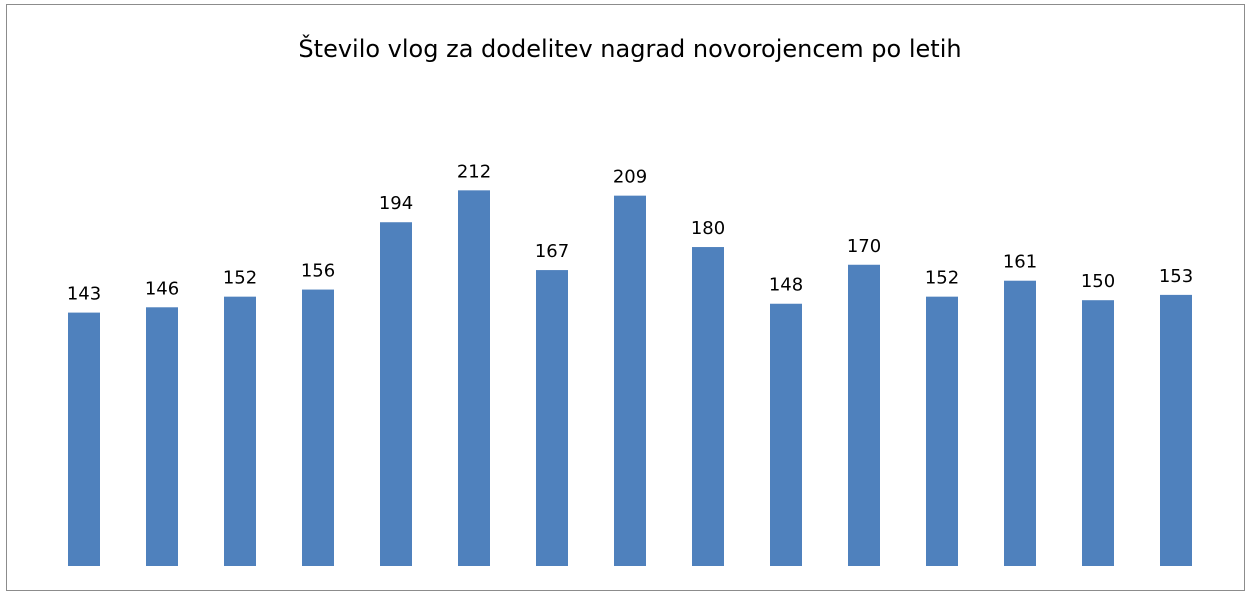  What do you see at coordinates (864, 246) in the screenshot?
I see `data-label: 170` at bounding box center [864, 246].